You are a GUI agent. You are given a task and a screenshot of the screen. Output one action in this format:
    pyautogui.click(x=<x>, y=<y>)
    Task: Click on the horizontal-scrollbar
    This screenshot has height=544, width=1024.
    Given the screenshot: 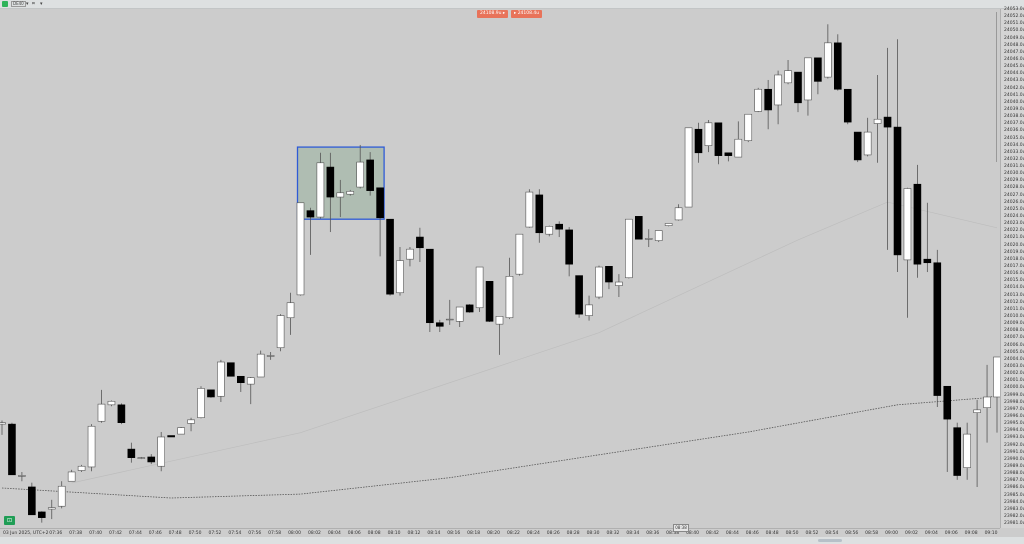 What is the action you would take?
    pyautogui.click(x=830, y=540)
    